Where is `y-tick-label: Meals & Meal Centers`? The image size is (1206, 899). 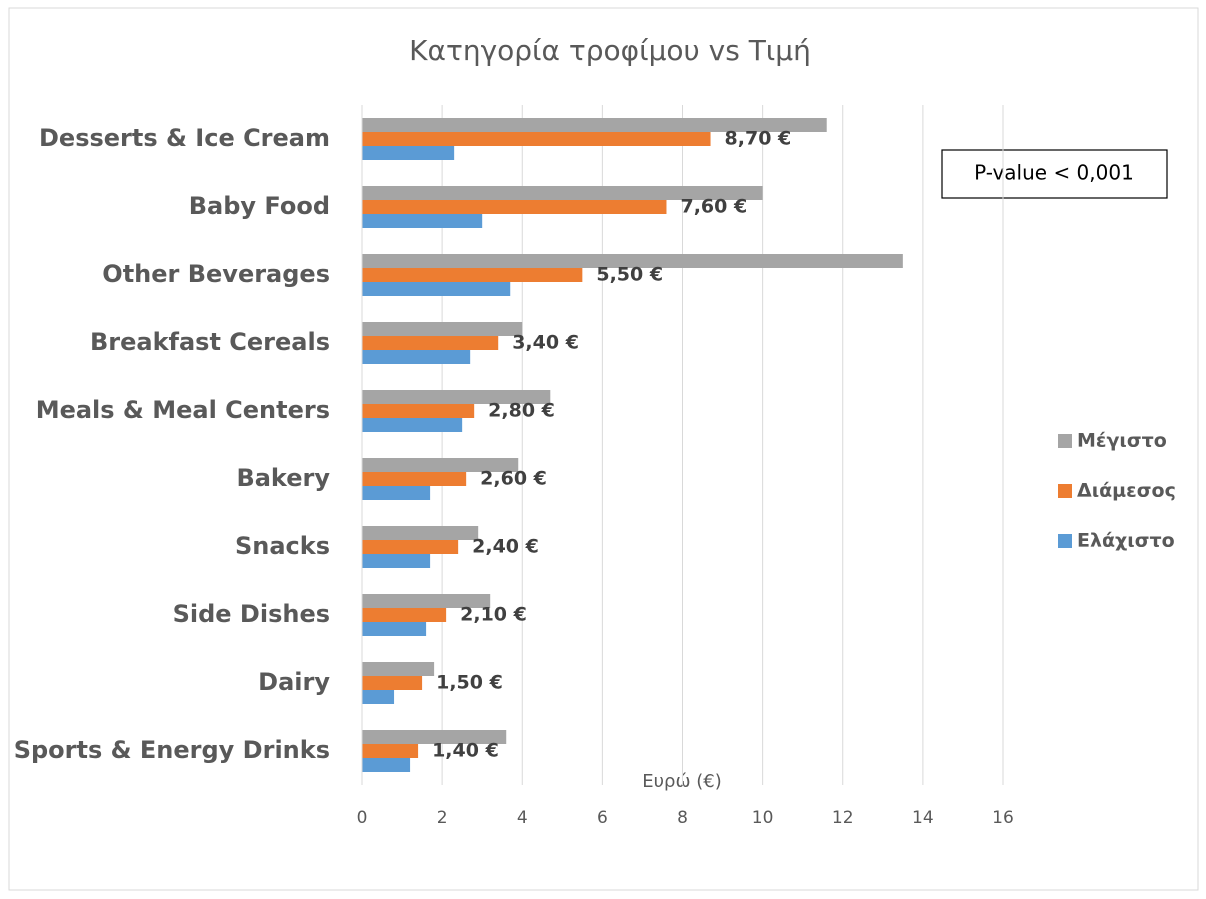 y-tick-label: Meals & Meal Centers is located at coordinates (183, 410).